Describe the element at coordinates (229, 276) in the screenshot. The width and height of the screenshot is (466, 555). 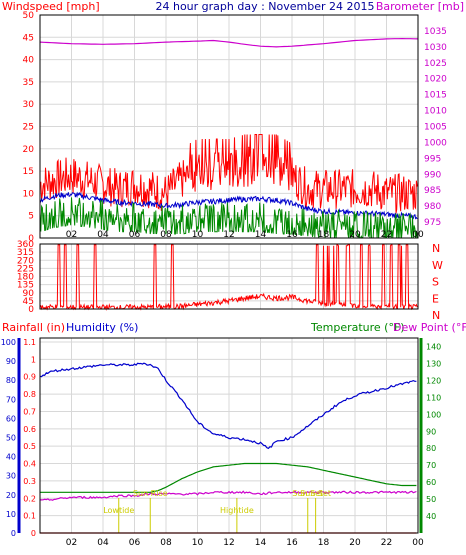
I see `direction-panel-frame` at that location.